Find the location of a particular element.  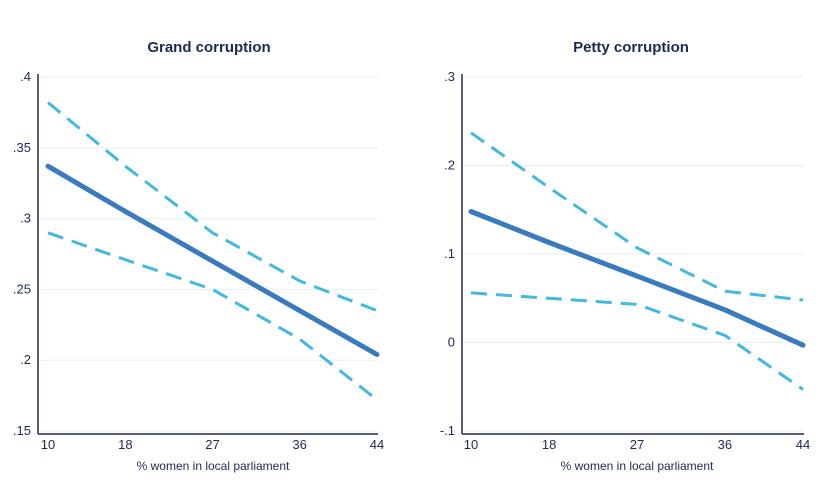

grand-xtick-label-2: 27 is located at coordinates (212, 444).